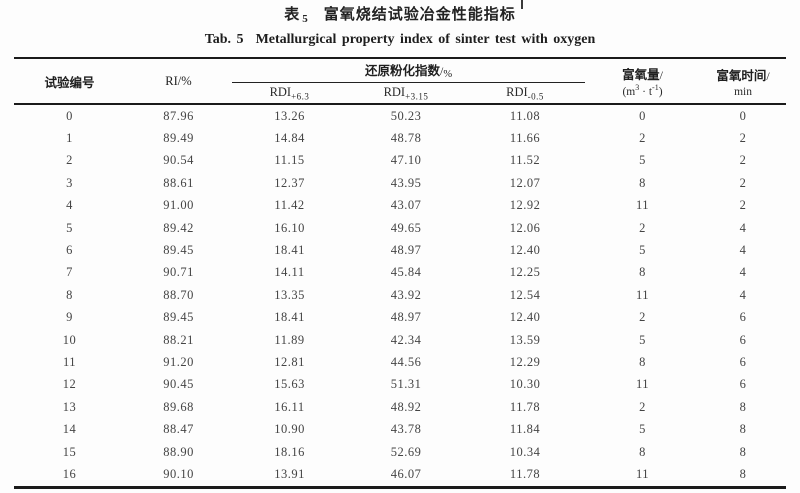  What do you see at coordinates (289, 227) in the screenshot?
I see `table-cell: 16.10` at bounding box center [289, 227].